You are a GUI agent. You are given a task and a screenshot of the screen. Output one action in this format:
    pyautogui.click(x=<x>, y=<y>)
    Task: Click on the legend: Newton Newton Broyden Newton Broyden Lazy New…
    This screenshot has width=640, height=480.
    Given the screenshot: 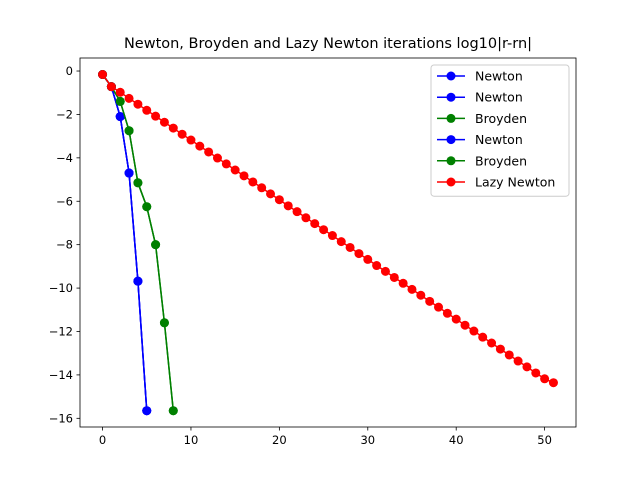 What is the action you would take?
    pyautogui.click(x=500, y=130)
    